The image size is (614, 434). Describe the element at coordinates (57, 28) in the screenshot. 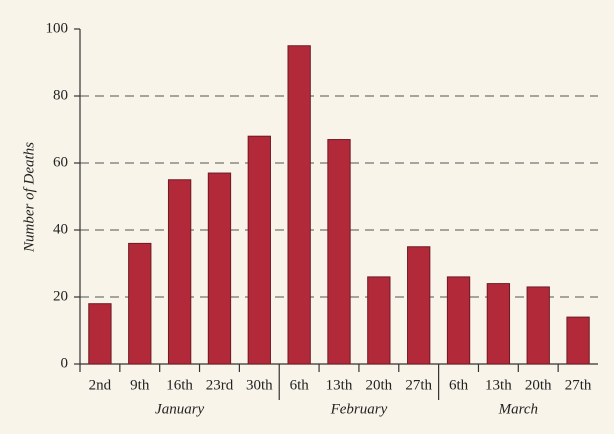

I see `y-tick-label: 100` at that location.